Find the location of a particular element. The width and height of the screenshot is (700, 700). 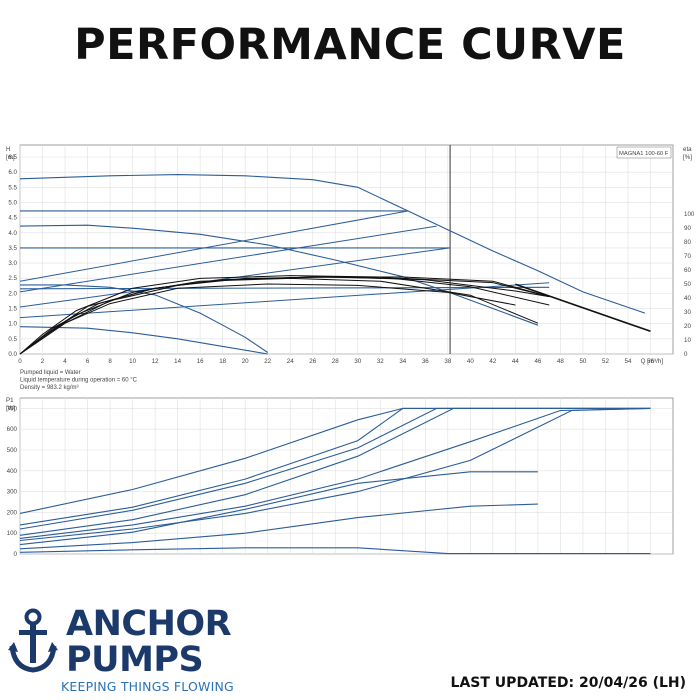

x-tick-label: 20 is located at coordinates (245, 361).